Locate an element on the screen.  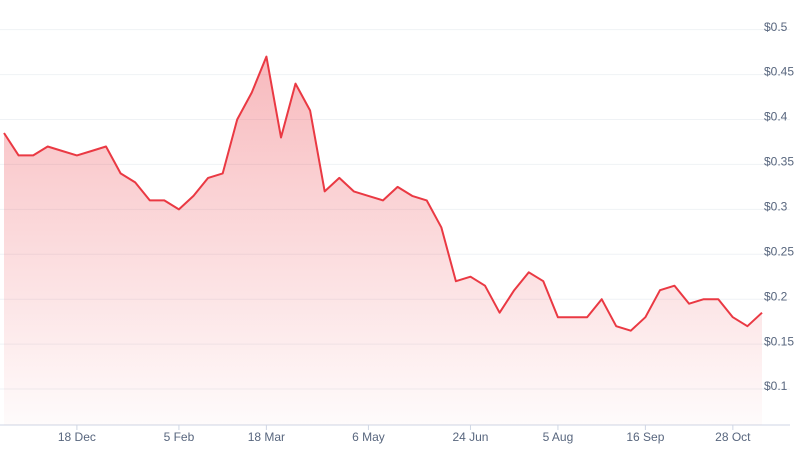
y-tick-label: $0.35 is located at coordinates (779, 162).